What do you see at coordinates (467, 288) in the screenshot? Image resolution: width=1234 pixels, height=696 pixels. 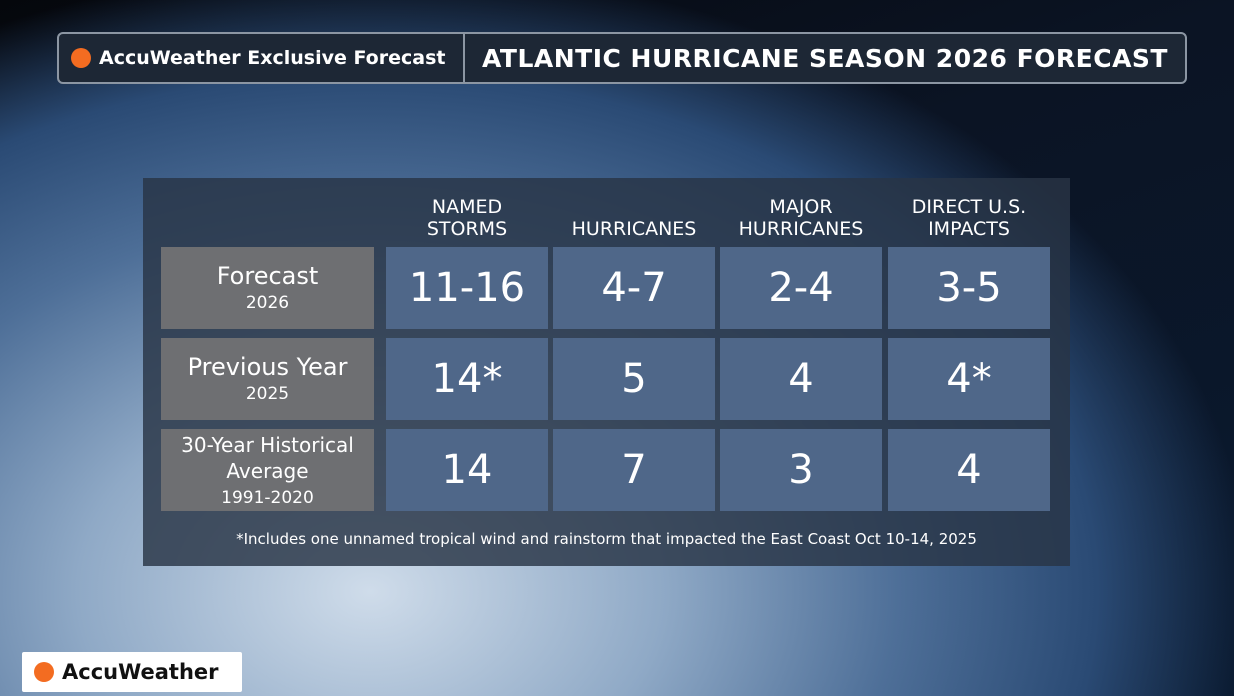 I see `value-cell: 11-16` at bounding box center [467, 288].